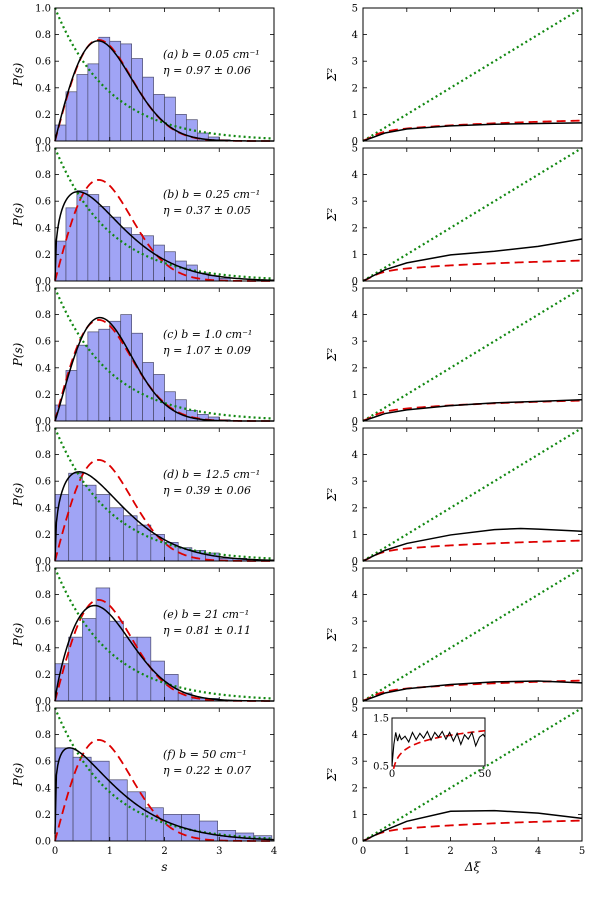 Image resolution: width=600 pixels, height=900 pixels. Describe the element at coordinates (211, 194) in the screenshot. I see `panel-label-b: (b) b = 0.25 cm⁻¹` at that location.